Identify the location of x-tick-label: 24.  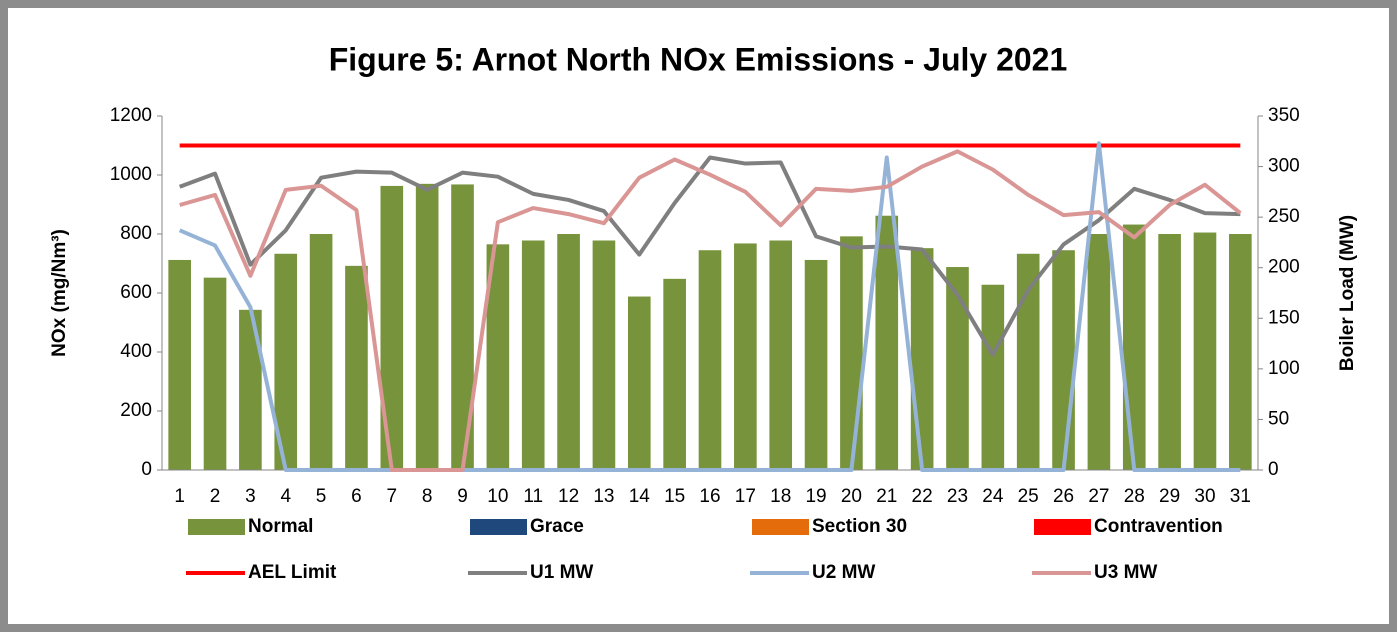
(993, 496).